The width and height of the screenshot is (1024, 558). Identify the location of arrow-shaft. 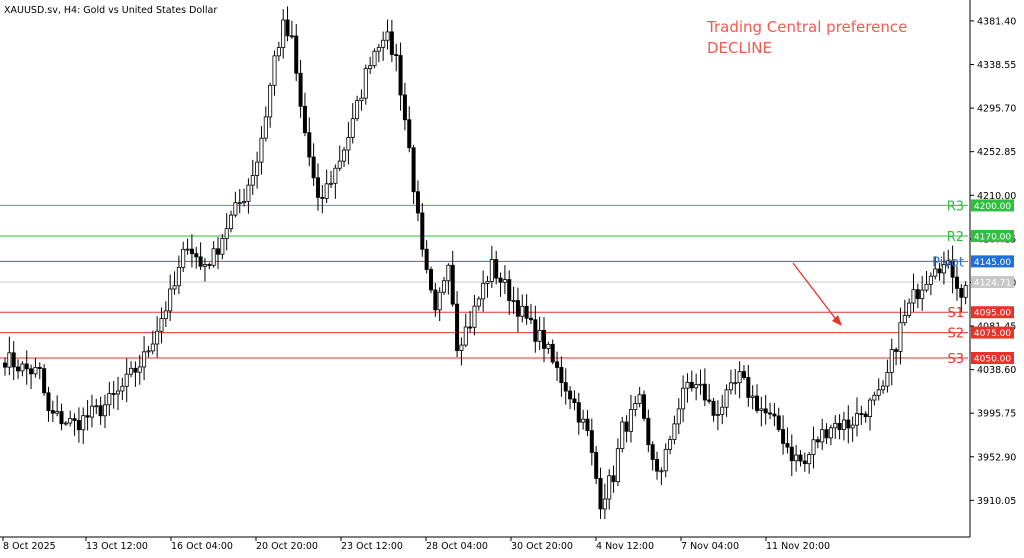
(815, 292).